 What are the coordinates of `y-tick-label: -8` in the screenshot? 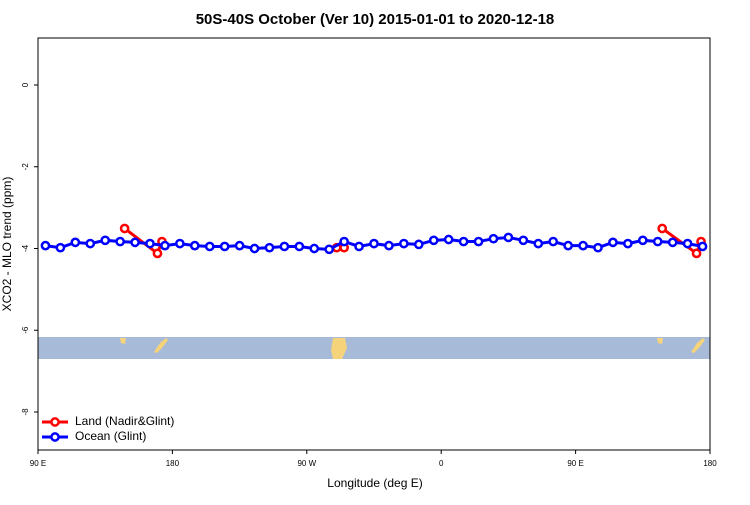 It's located at (25, 412).